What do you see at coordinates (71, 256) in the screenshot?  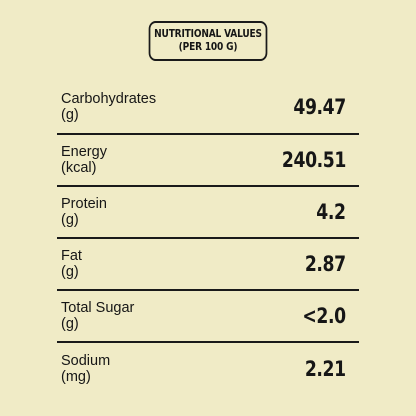 I see `nutrient-name: Fat` at bounding box center [71, 256].